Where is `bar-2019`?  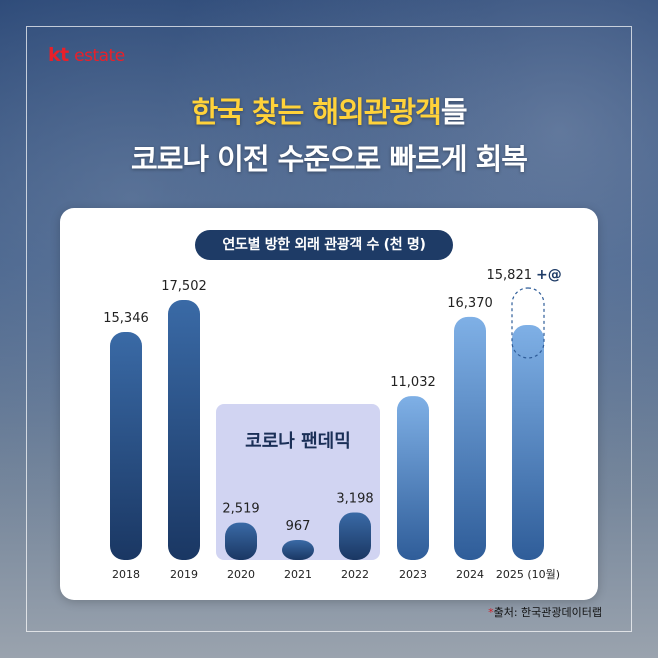
bar-2019 is located at coordinates (184, 430).